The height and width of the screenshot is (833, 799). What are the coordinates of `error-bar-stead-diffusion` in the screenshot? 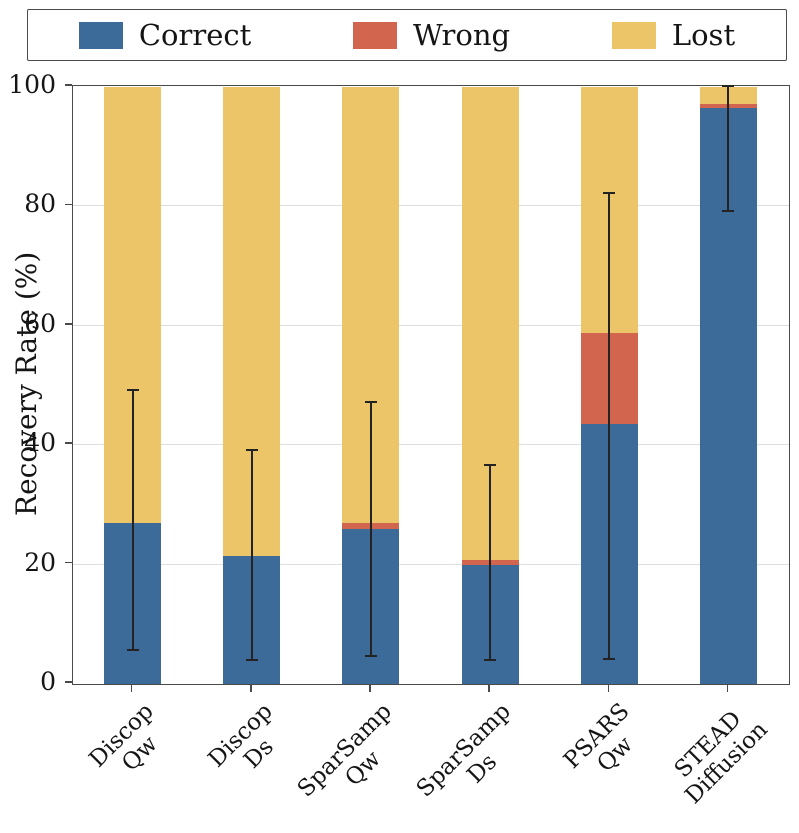 It's located at (728, 149).